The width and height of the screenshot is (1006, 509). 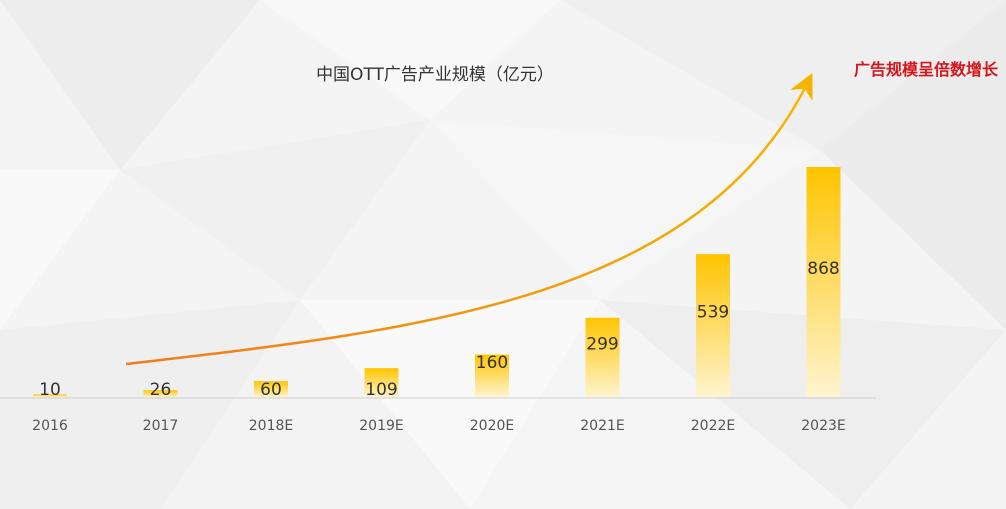 What do you see at coordinates (161, 426) in the screenshot?
I see `x-tick-label: 2017` at bounding box center [161, 426].